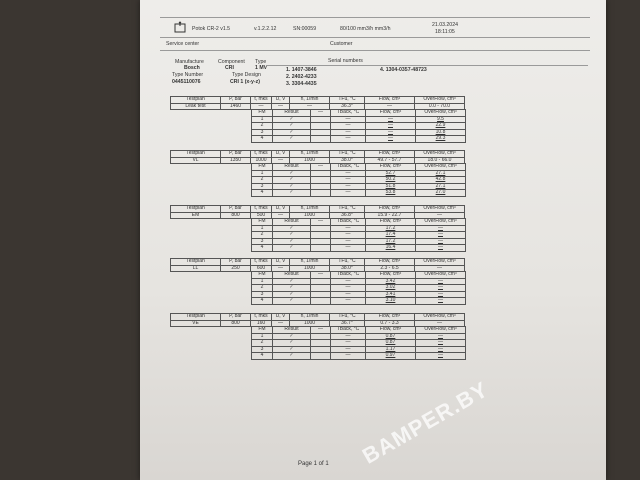 This screenshot has width=640, height=480. What do you see at coordinates (246, 75) in the screenshot?
I see `type-design-label: Type Design` at bounding box center [246, 75].